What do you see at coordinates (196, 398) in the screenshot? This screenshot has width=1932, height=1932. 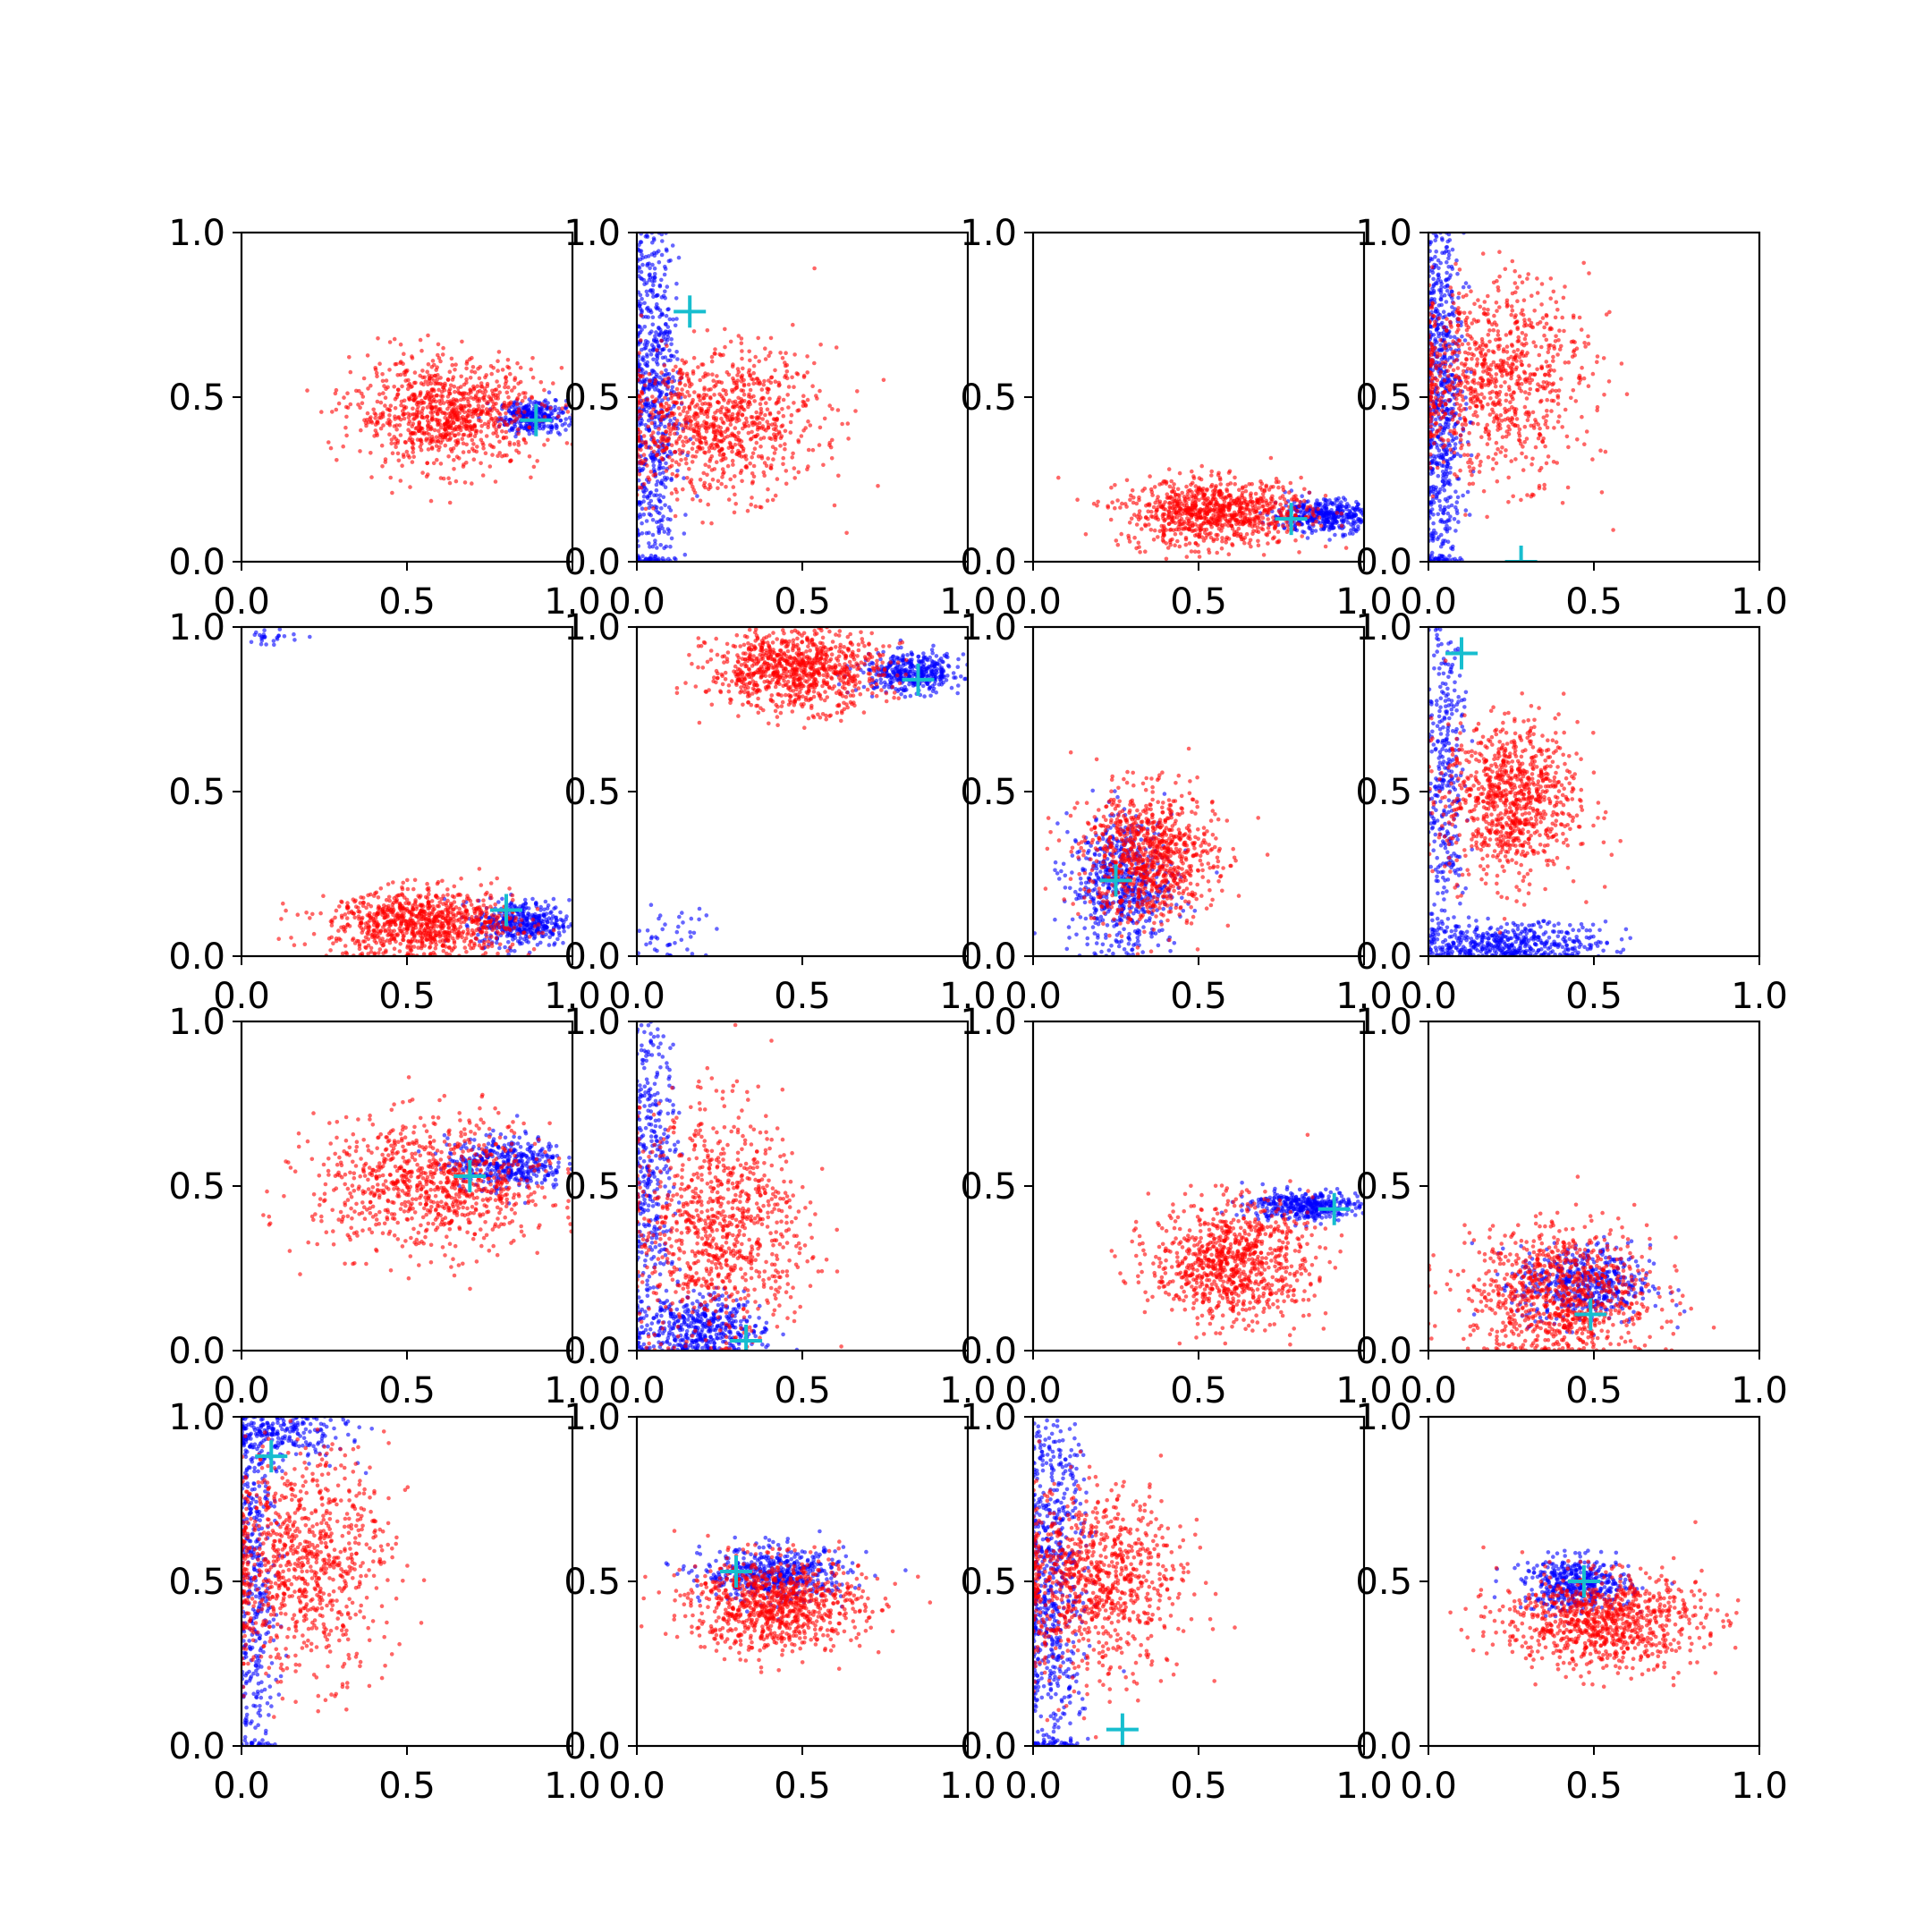 I see `y-tick-label: 0.5` at bounding box center [196, 398].